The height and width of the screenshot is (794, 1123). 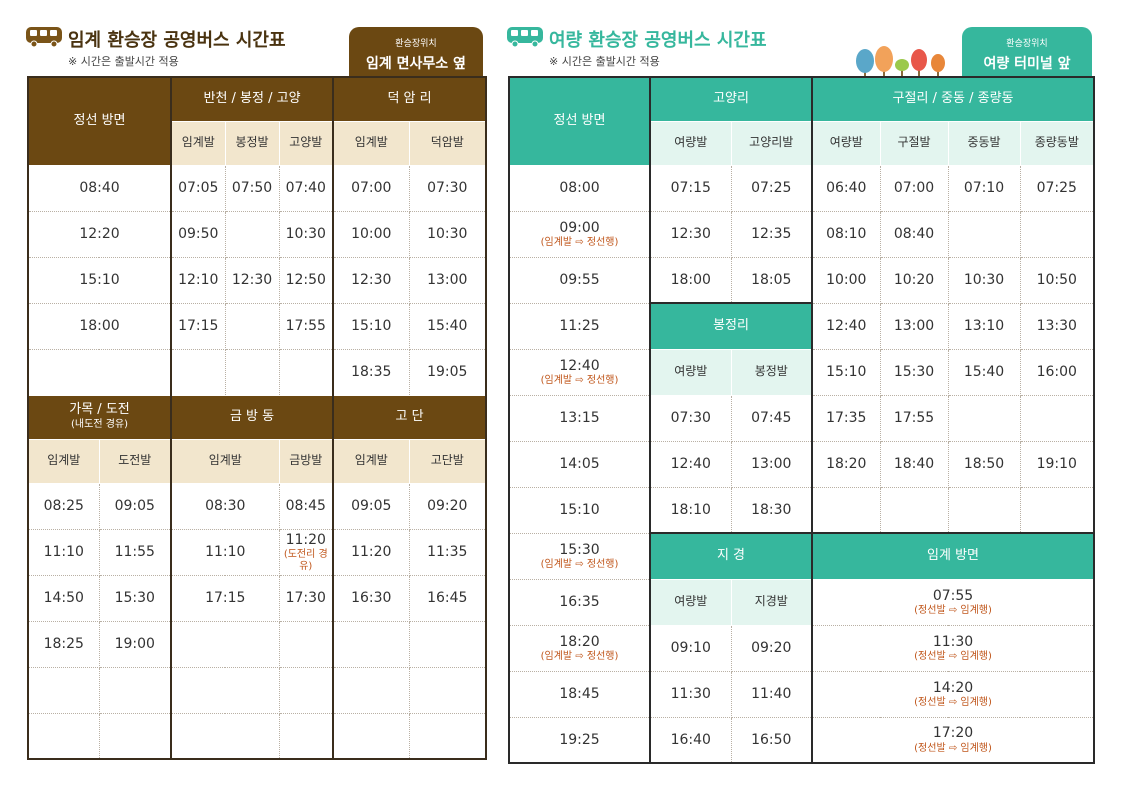 What do you see at coordinates (177, 40) in the screenshot?
I see `left-title: 임계 환승장 공영버스 시간표` at bounding box center [177, 40].